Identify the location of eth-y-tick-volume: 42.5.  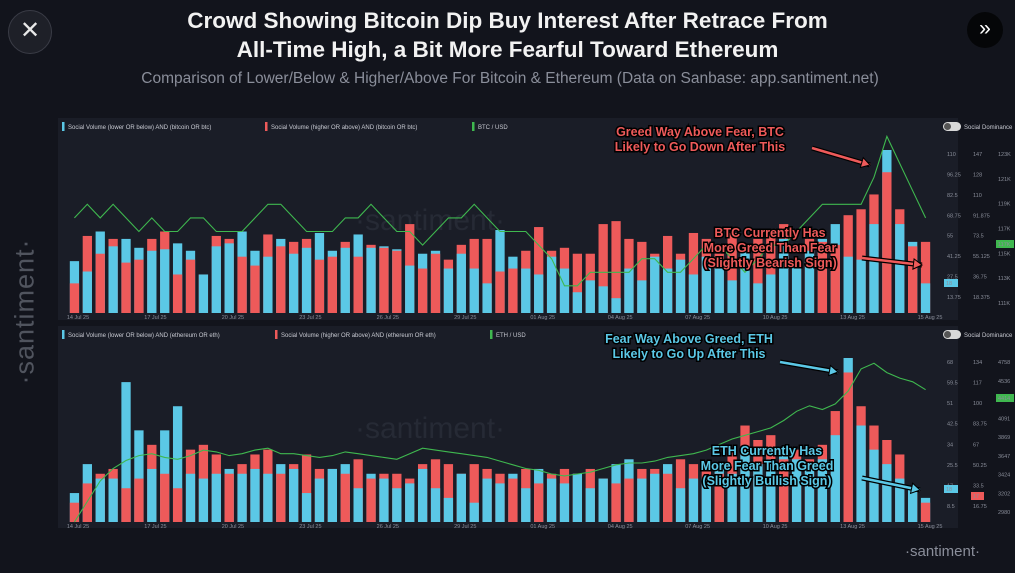
(952, 425).